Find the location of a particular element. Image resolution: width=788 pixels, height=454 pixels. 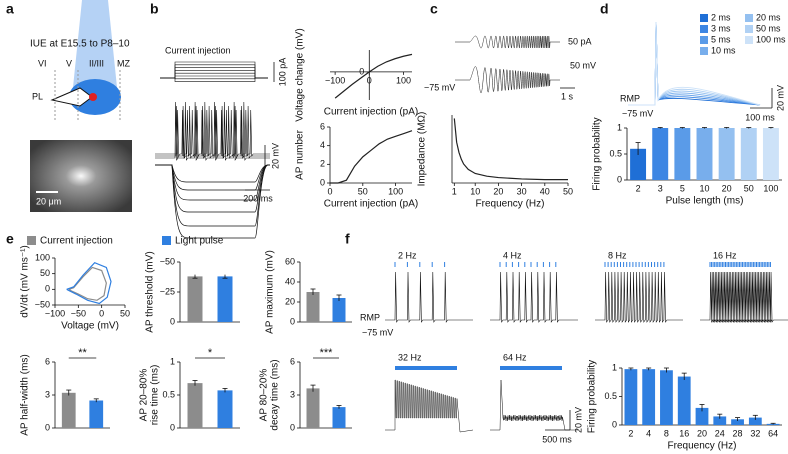

micrograph is located at coordinates (81, 176).